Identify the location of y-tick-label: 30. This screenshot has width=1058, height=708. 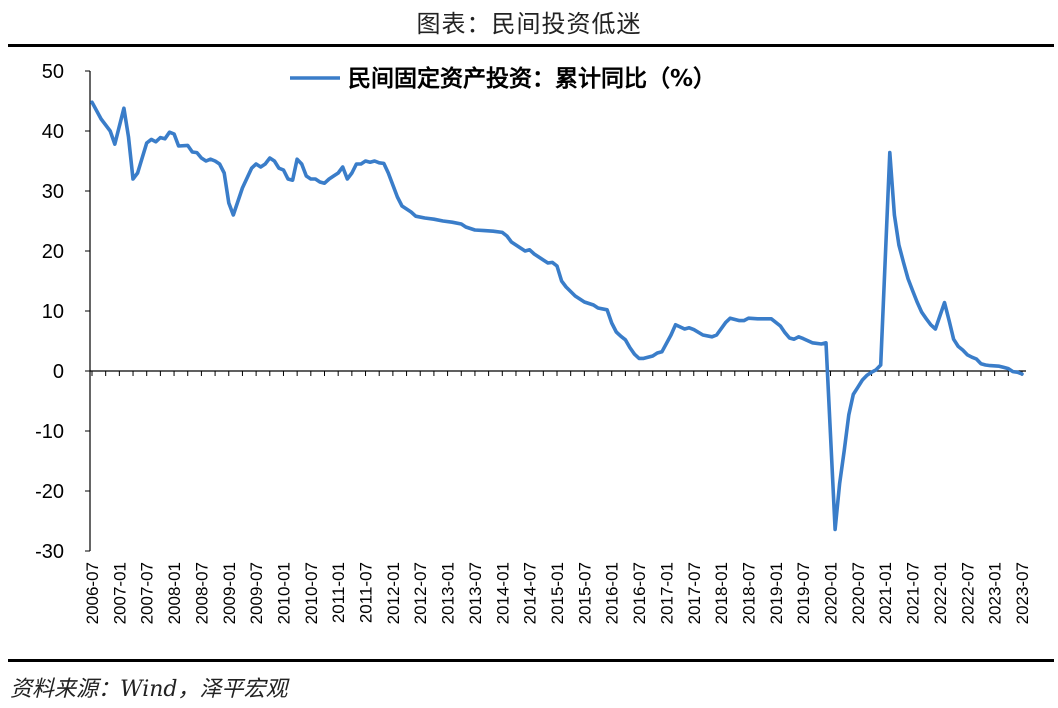
(53, 192).